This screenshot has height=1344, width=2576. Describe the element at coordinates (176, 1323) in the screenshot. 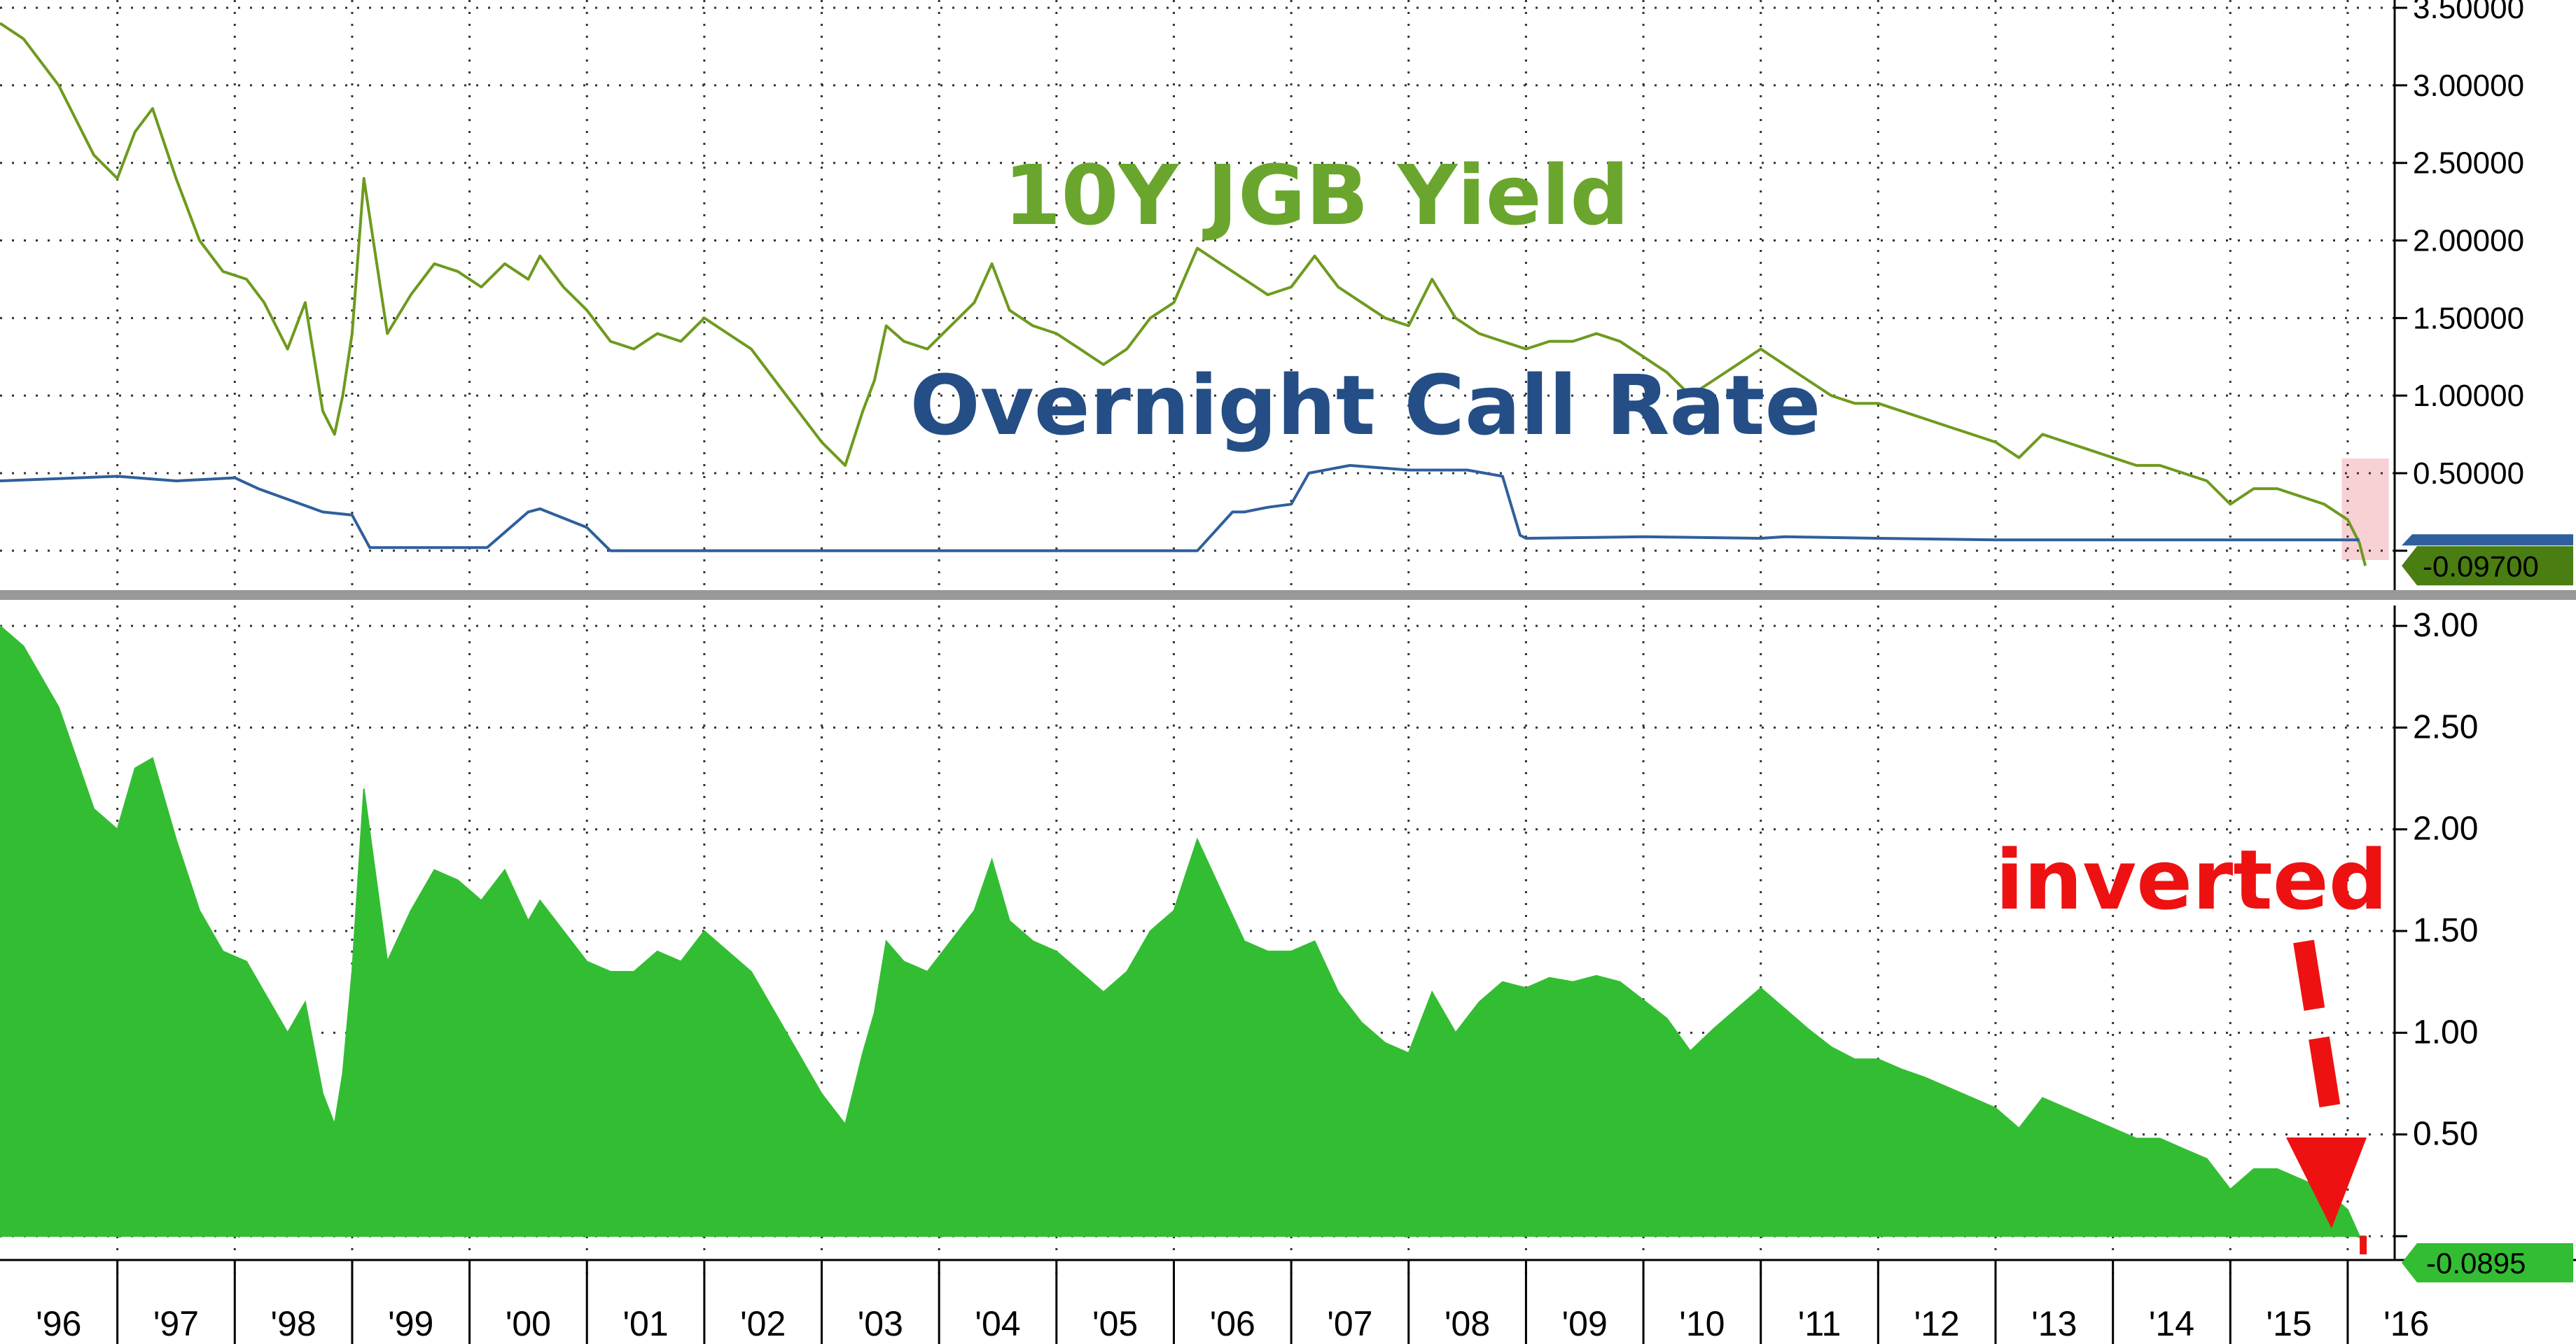

I see `x-tick-label: '97` at that location.